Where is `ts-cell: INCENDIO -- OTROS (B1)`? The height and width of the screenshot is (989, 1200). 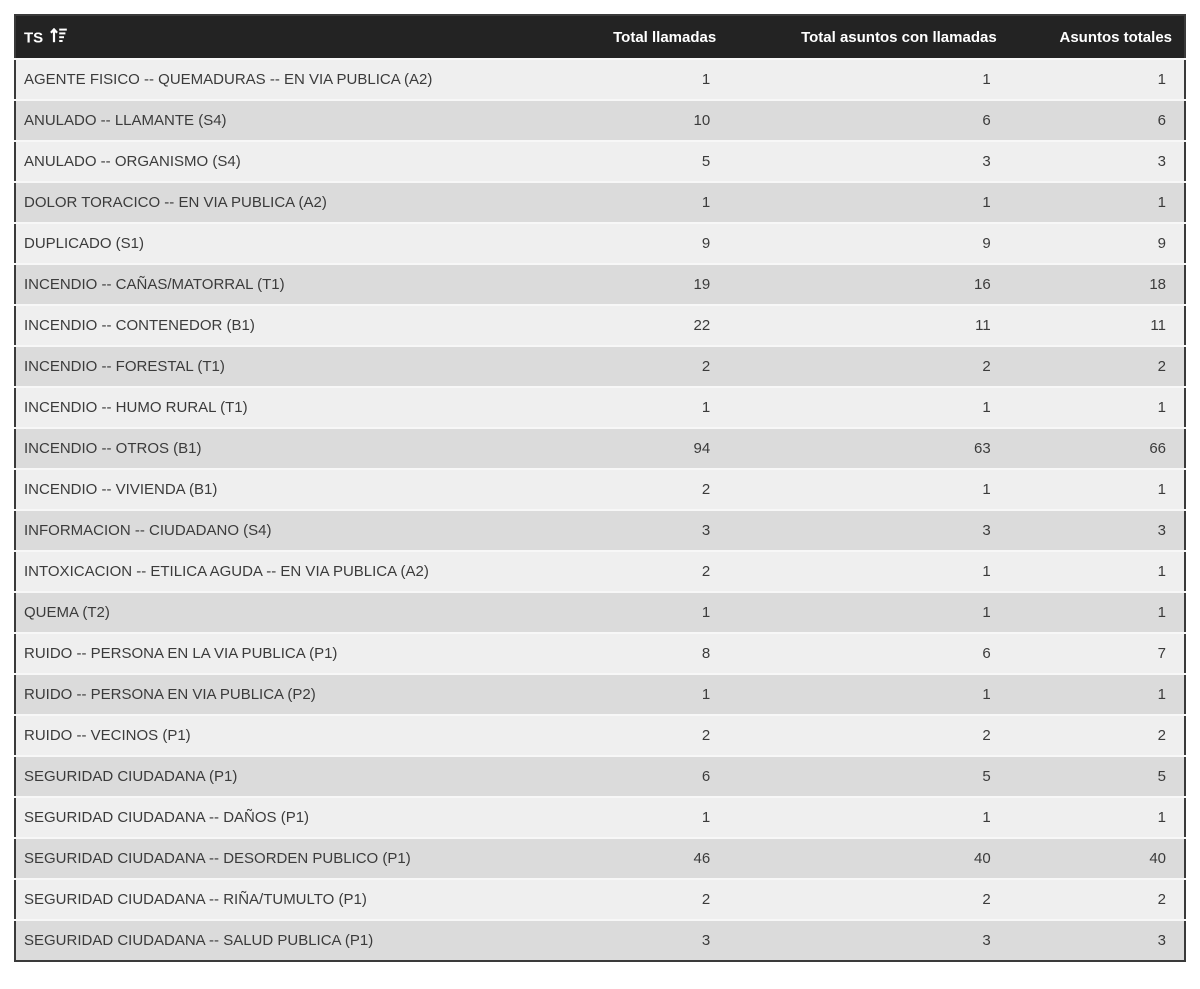
ts-cell: INCENDIO -- OTROS (B1) is located at coordinates (295, 448).